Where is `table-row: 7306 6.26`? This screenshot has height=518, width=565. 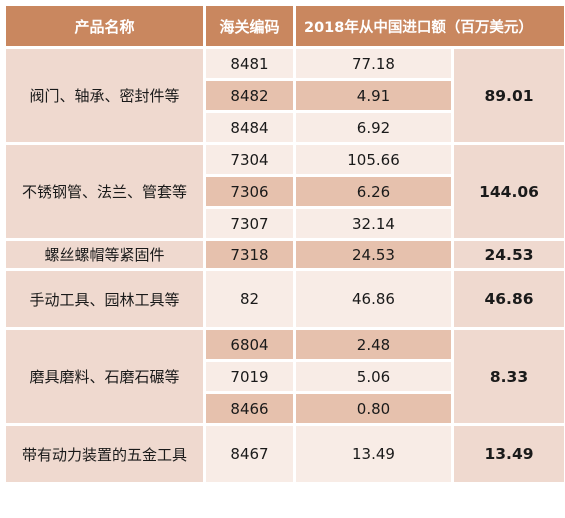
table-row: 7306 6.26 is located at coordinates (285, 191).